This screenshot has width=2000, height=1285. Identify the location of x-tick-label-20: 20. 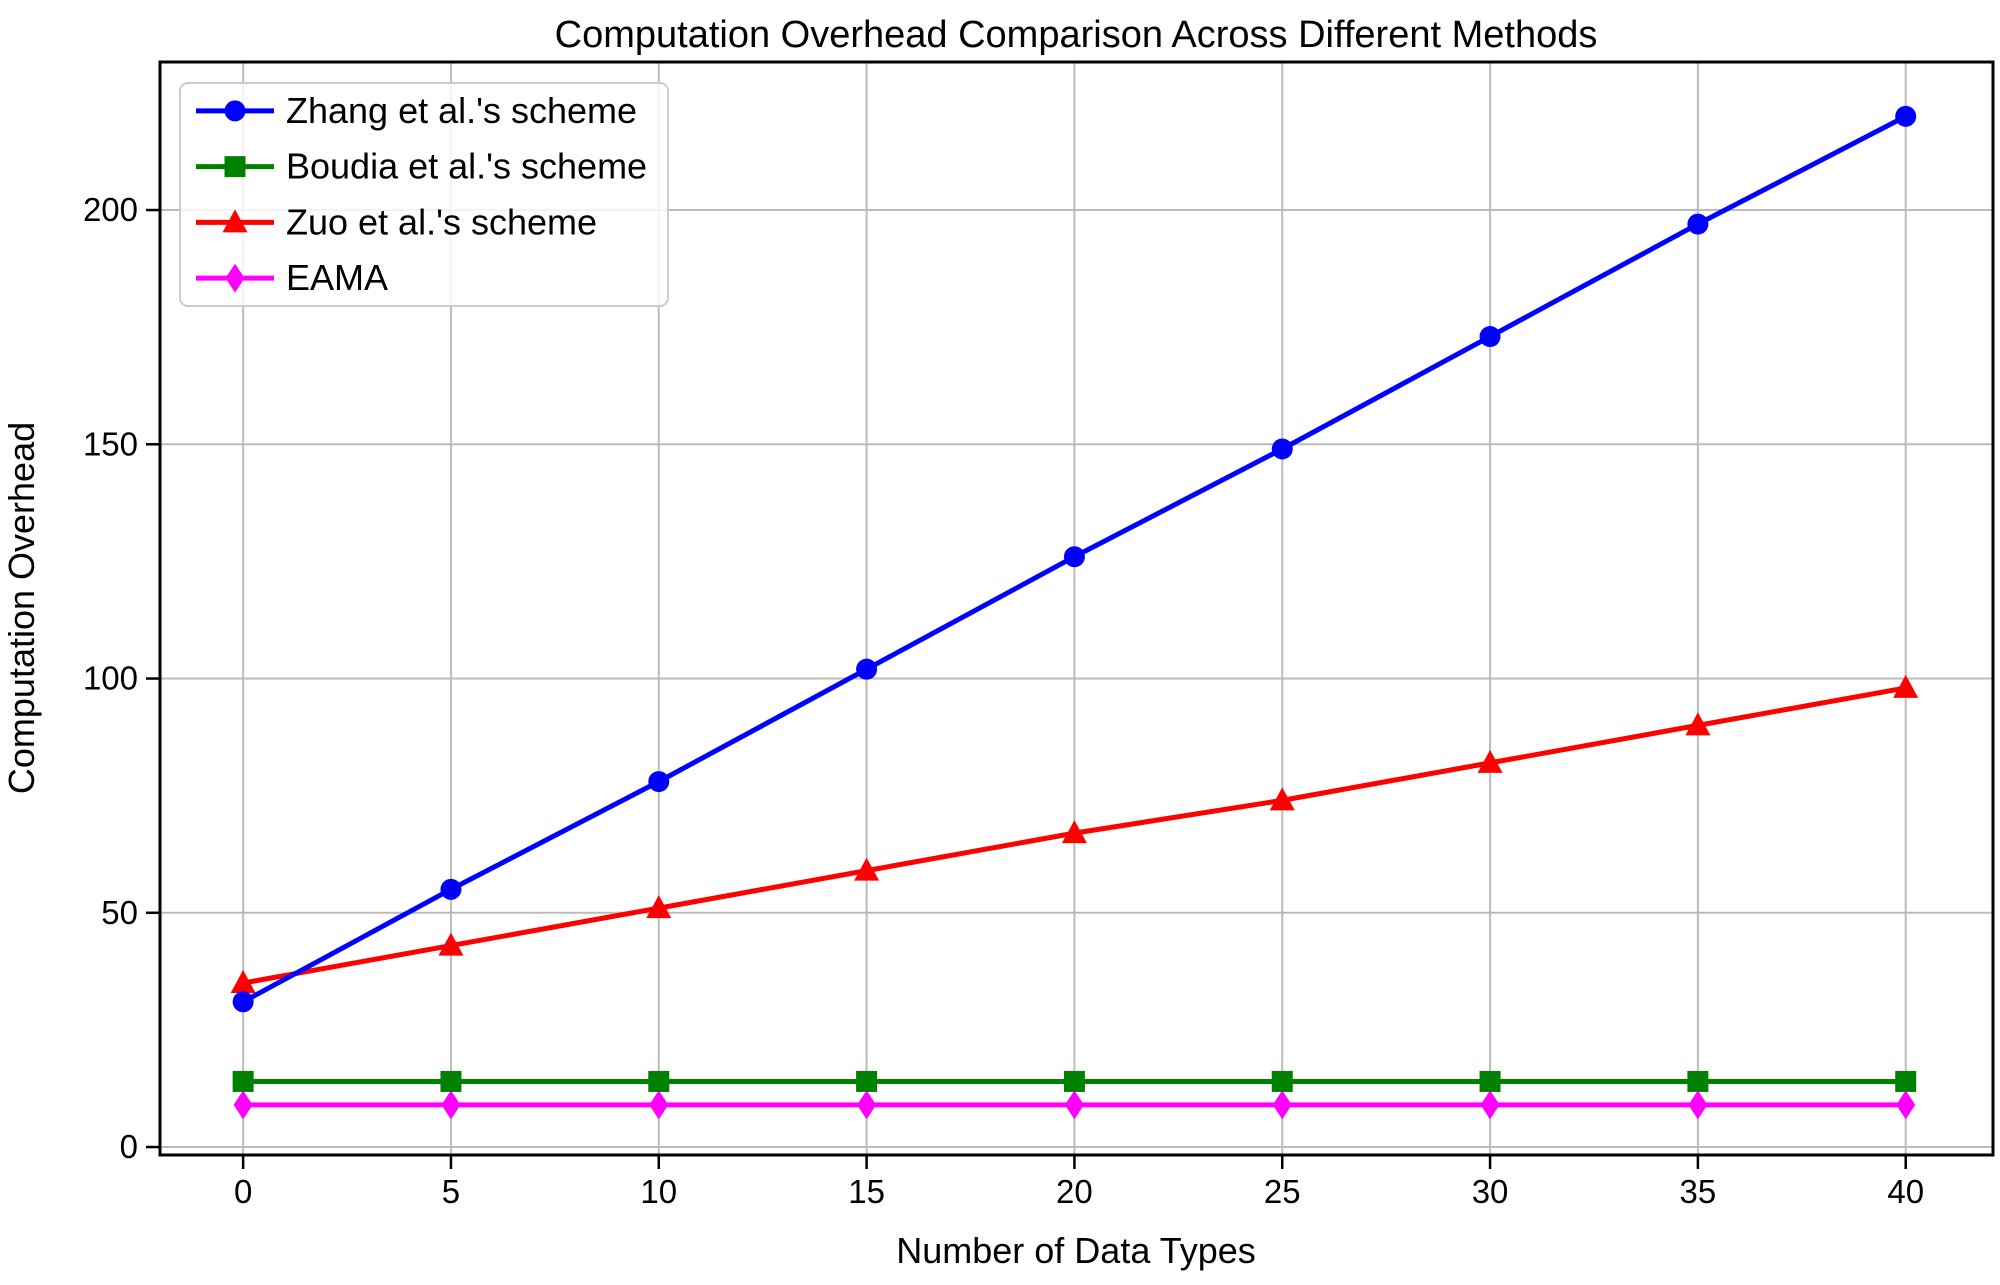
(1074, 1191).